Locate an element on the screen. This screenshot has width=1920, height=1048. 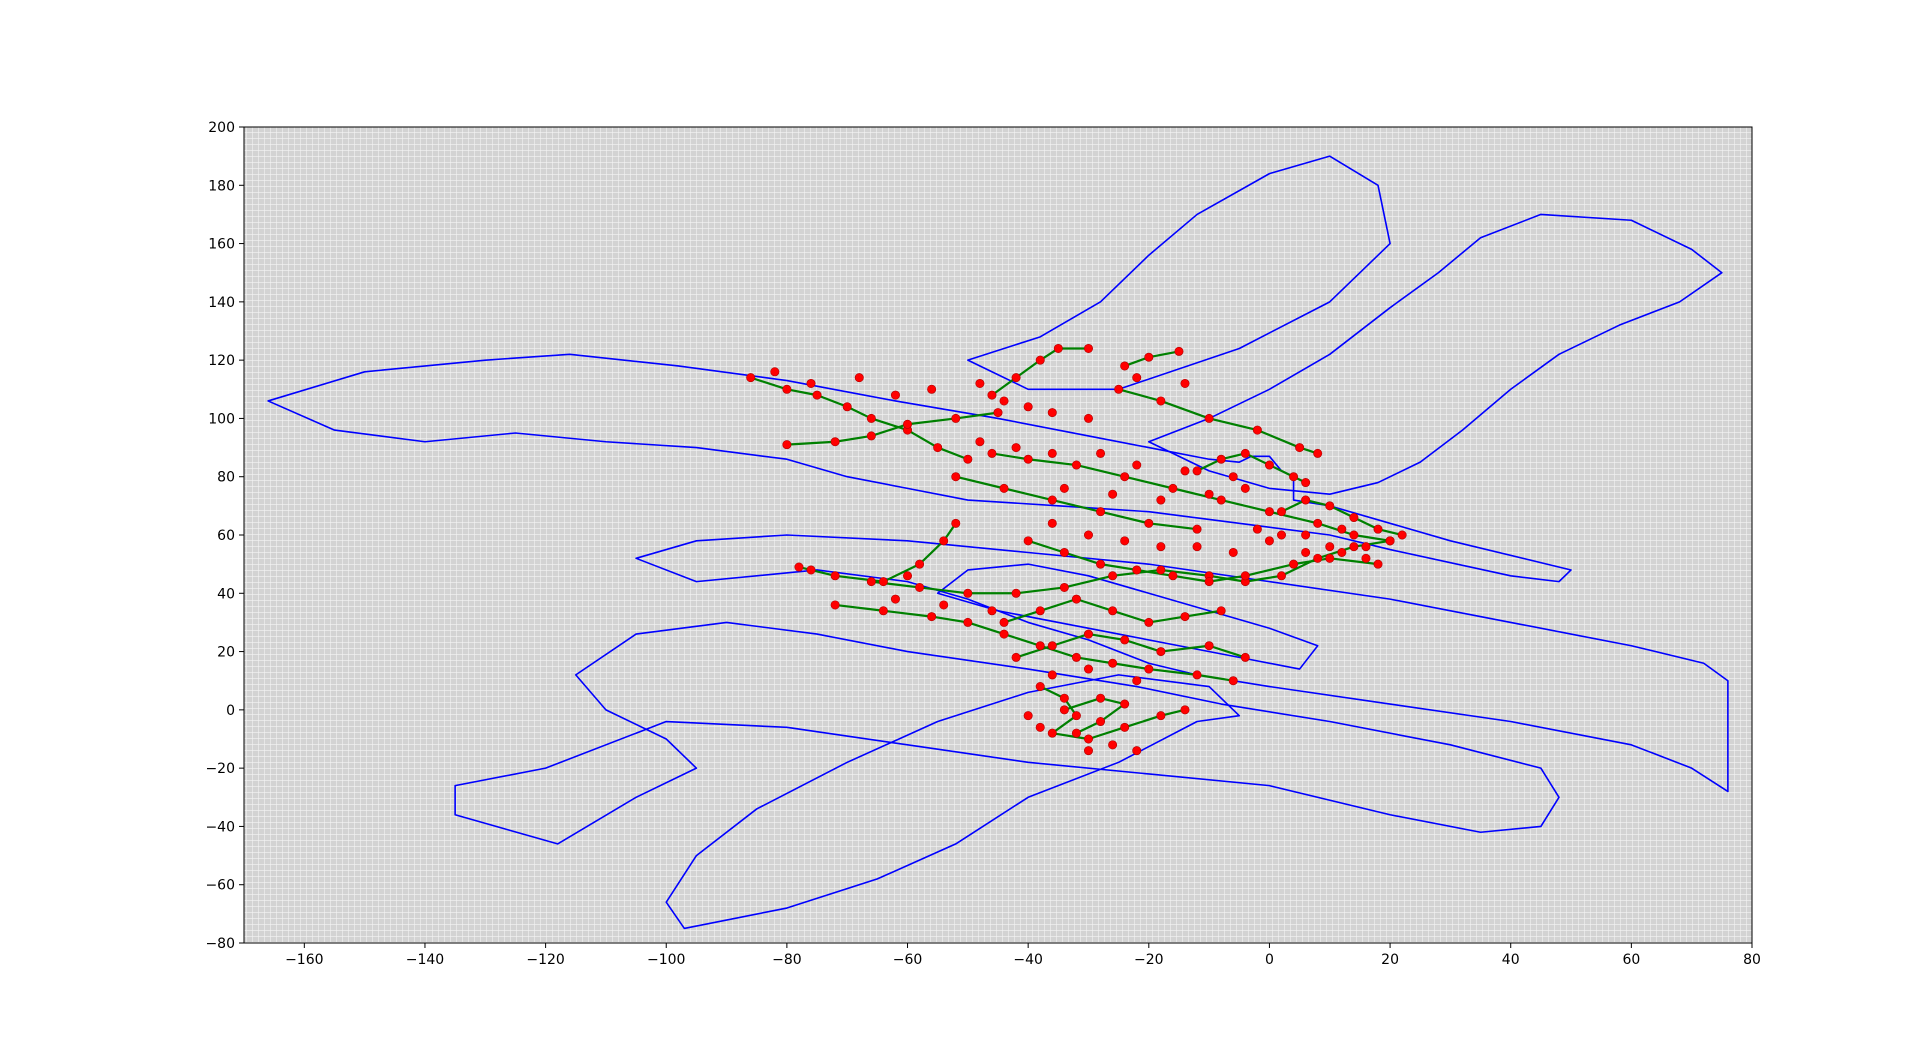
y-axis: −80 −60 −40 −20 0 20 40 60 80 100 120 140 160 180 200 is located at coordinates (224, 536).